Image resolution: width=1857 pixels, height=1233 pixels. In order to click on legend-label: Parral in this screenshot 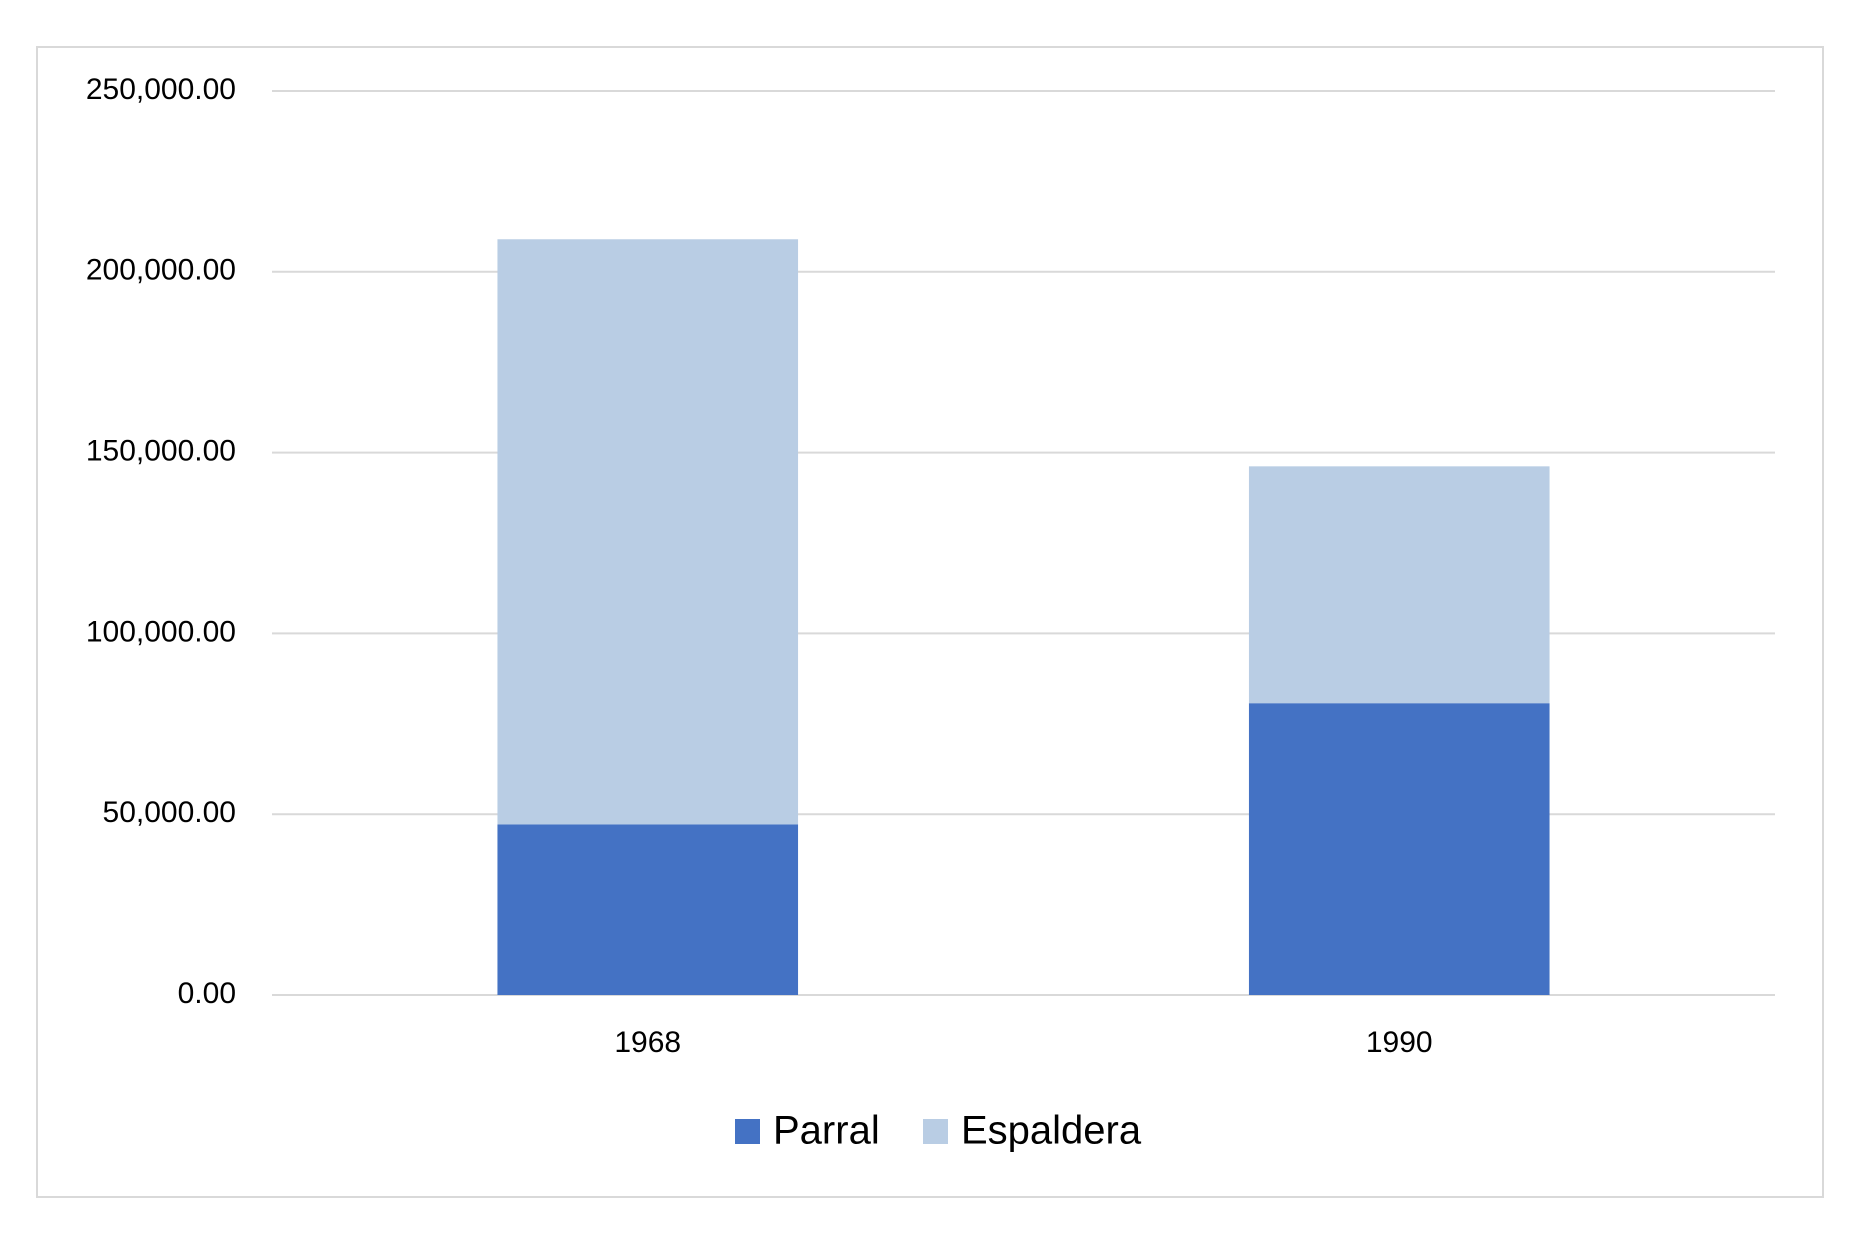, I will do `click(826, 1131)`.